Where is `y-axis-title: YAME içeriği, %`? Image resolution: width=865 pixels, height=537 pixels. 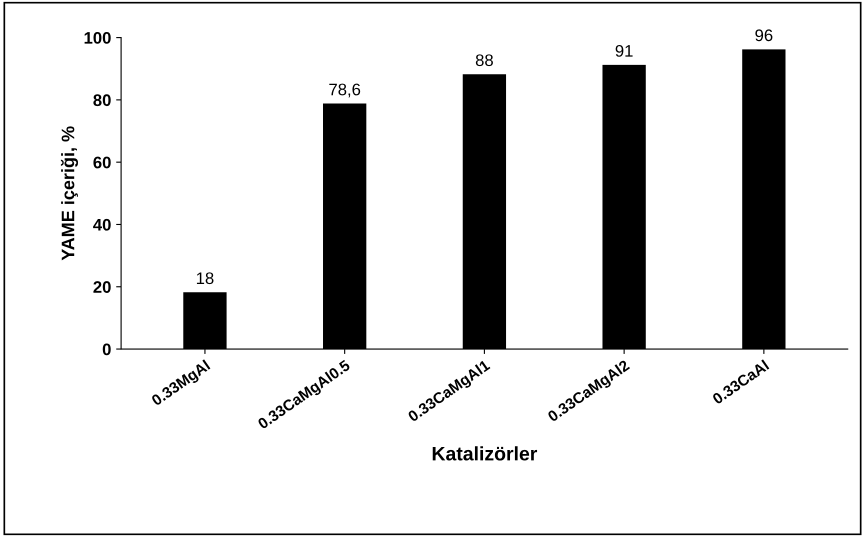 y-axis-title: YAME içeriği, % is located at coordinates (69, 193).